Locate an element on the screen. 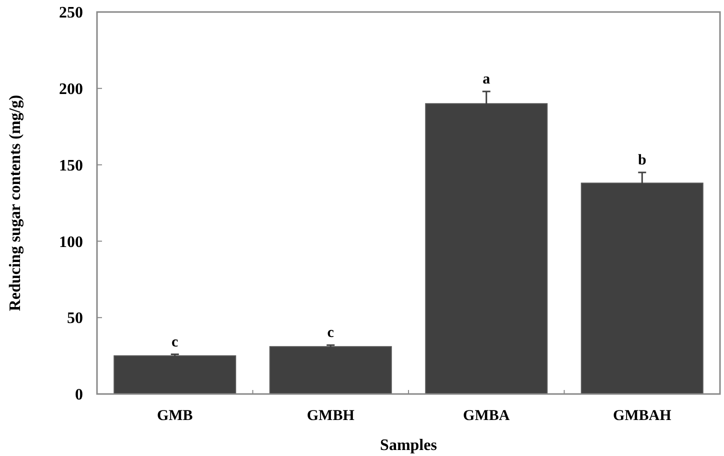  y-tick-label: 150 is located at coordinates (71, 165).